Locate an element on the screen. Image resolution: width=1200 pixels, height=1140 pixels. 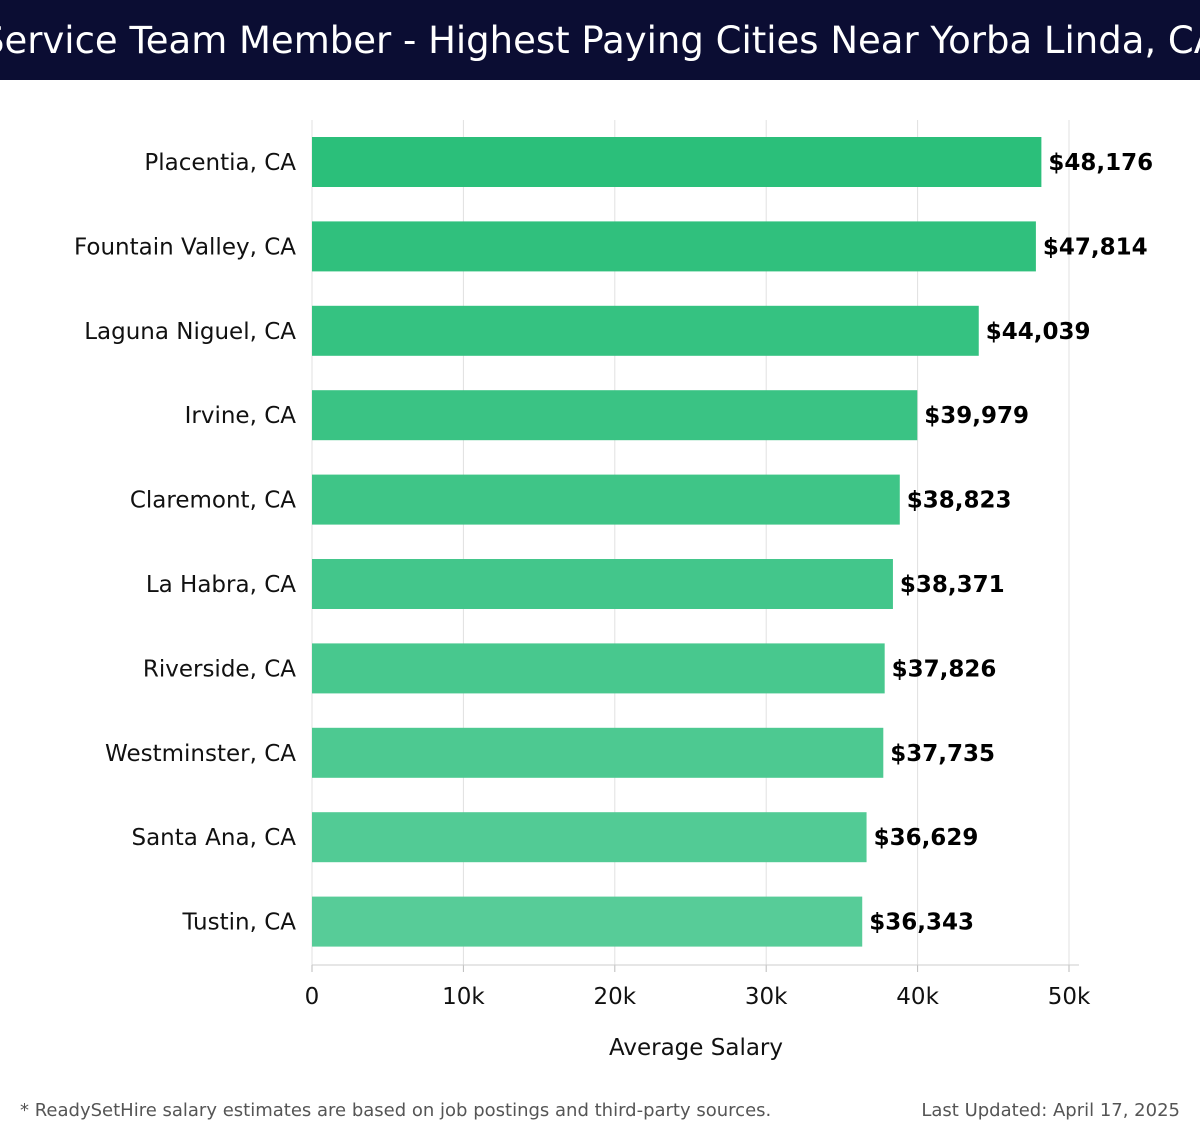
category-label: Santa Ana, CA is located at coordinates (213, 838).